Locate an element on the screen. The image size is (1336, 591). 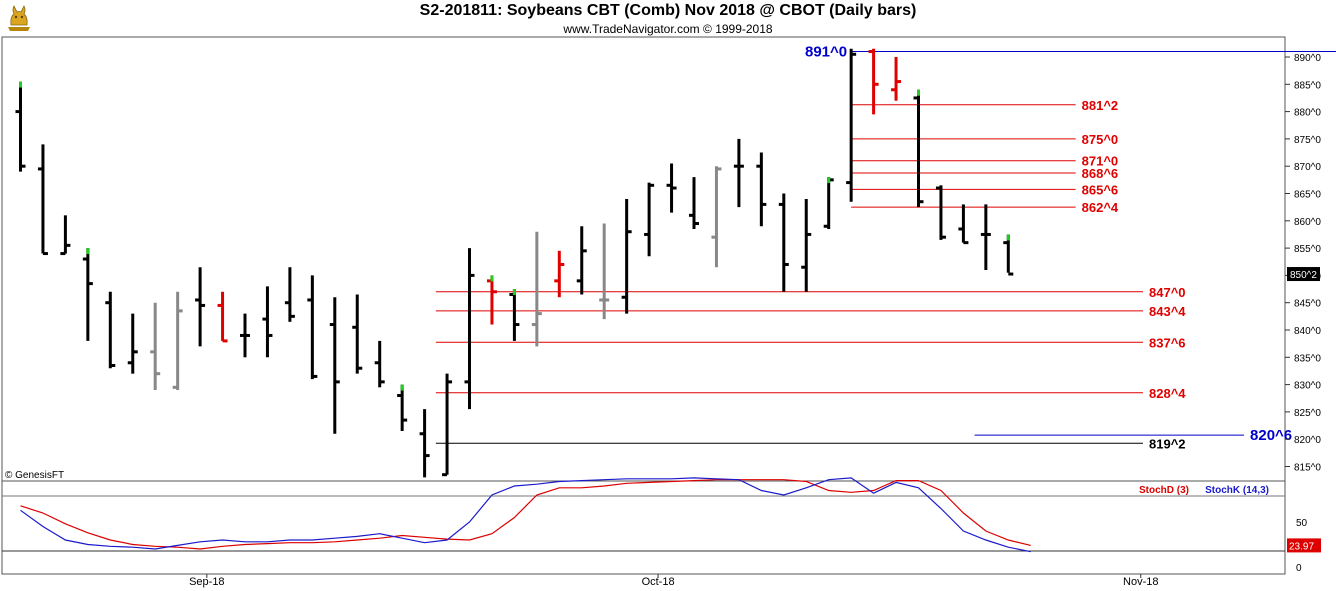
date-axis: Sep-18 Oct-18 Nov-18 is located at coordinates (673, 581).